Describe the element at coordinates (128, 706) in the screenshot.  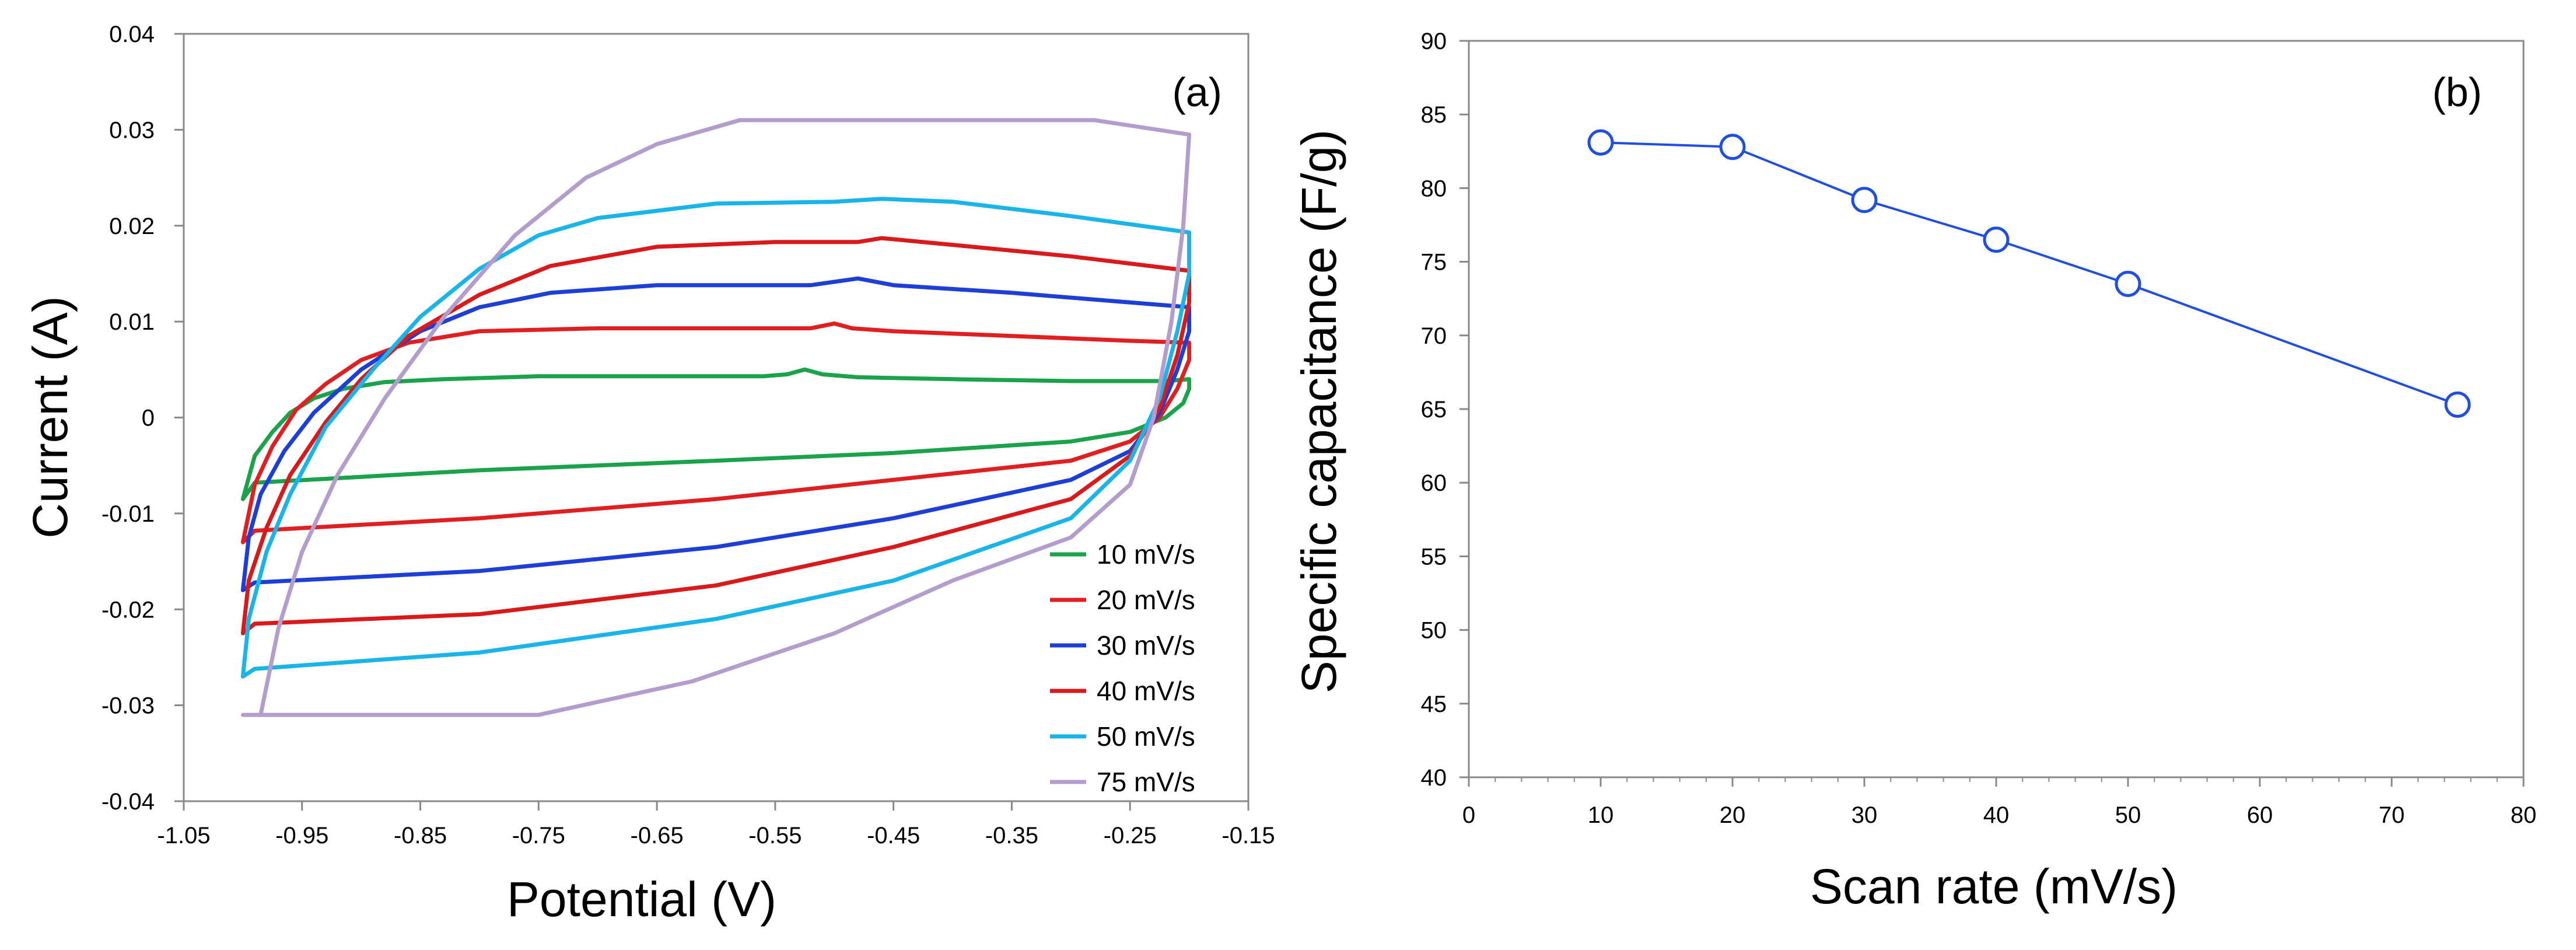
I see `panel-a-y-tick-label: -0.03` at that location.